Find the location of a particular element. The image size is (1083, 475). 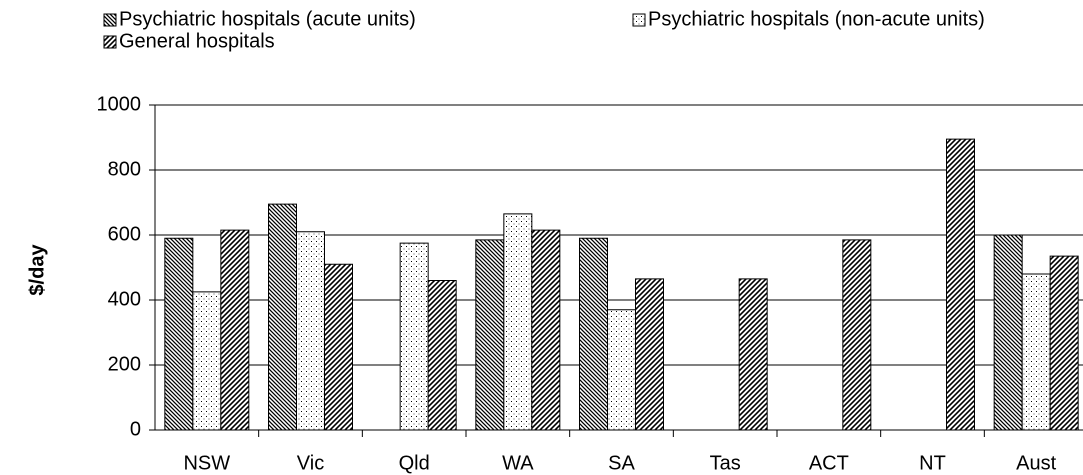

legend-label: Psychiatric hospitals (non-acute units) is located at coordinates (816, 19).